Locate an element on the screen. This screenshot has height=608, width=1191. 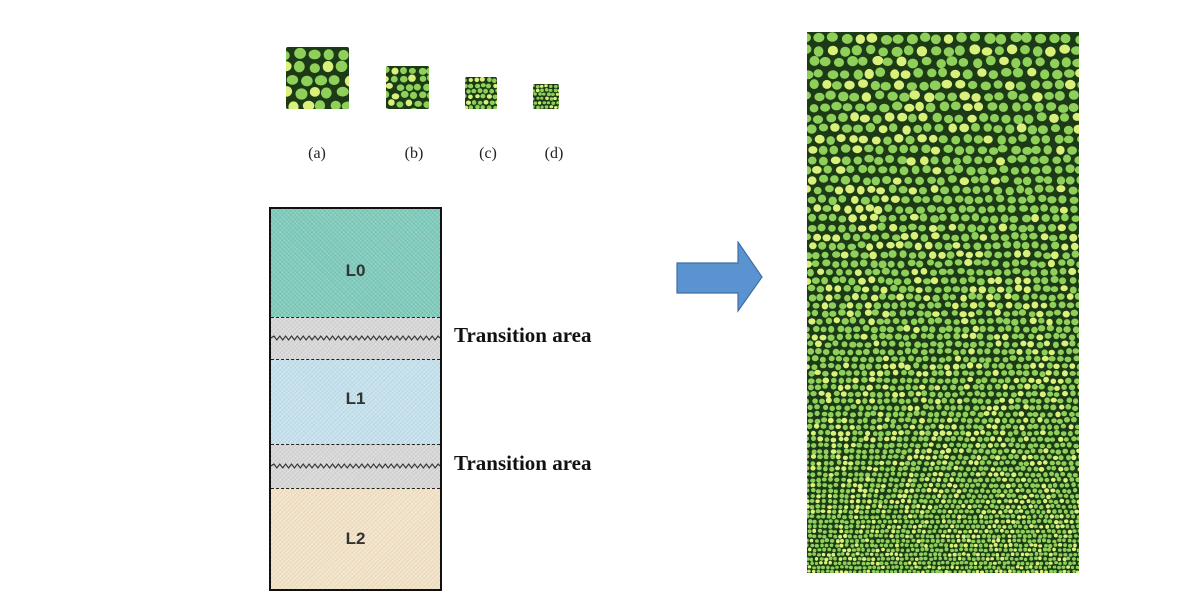
caption-c: (c) is located at coordinates (488, 153).